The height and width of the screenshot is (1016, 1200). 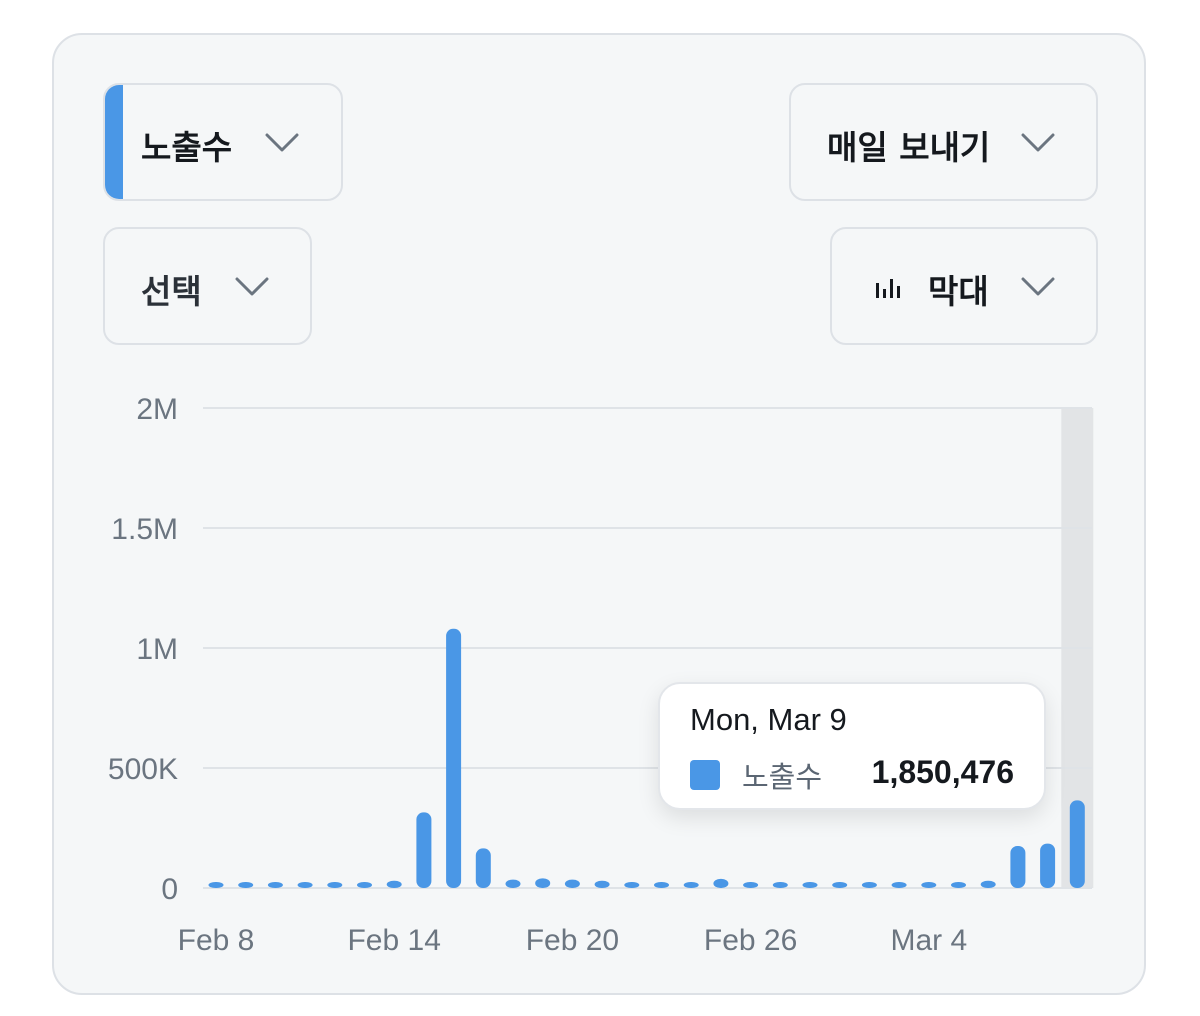 I want to click on export-dropdown-label: 매일 보내기, so click(x=909, y=147).